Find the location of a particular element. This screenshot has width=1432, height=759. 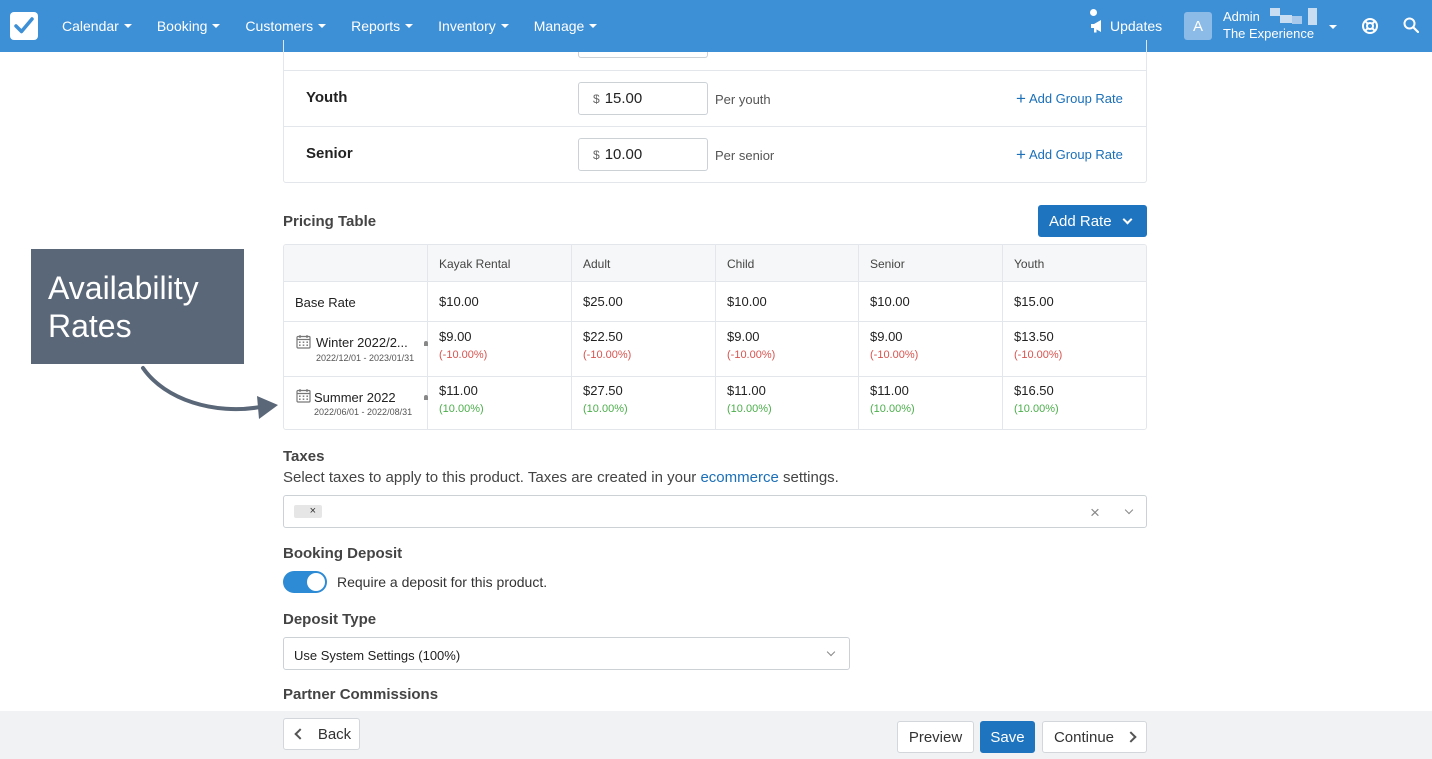

deposit-type-select: Use System Settings (100%) is located at coordinates (566, 653).